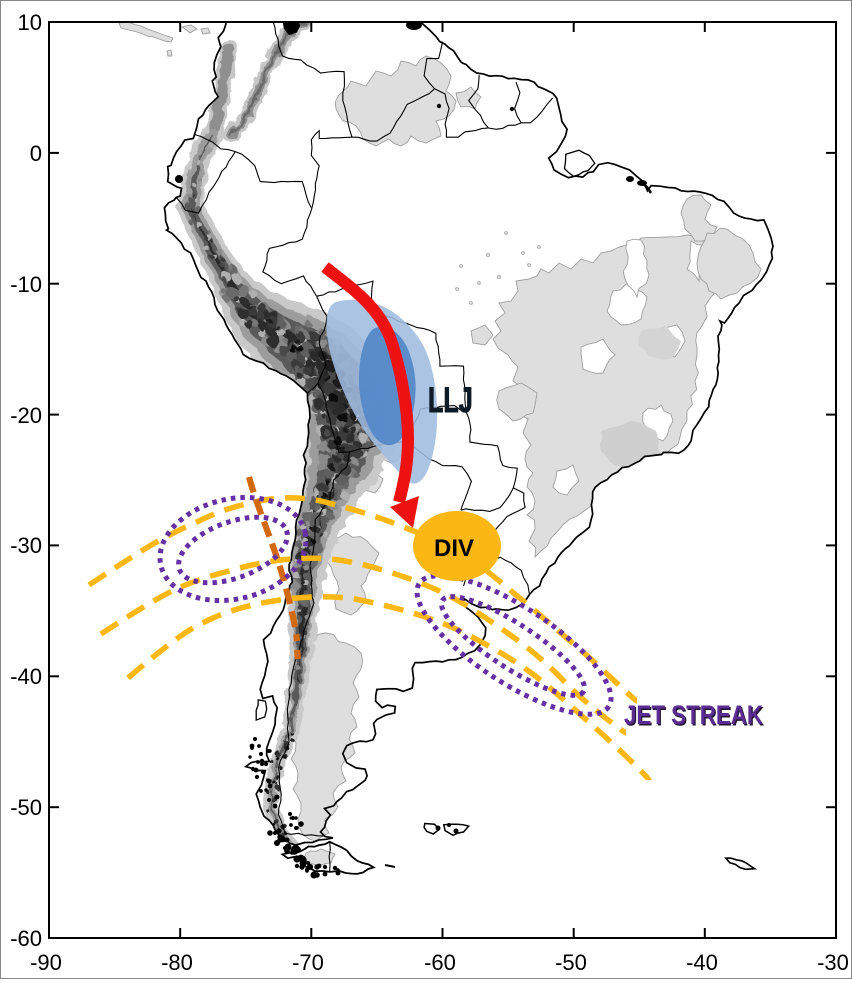 The image size is (852, 983). Describe the element at coordinates (26, 415) in the screenshot. I see `svg-text: -20` at that location.